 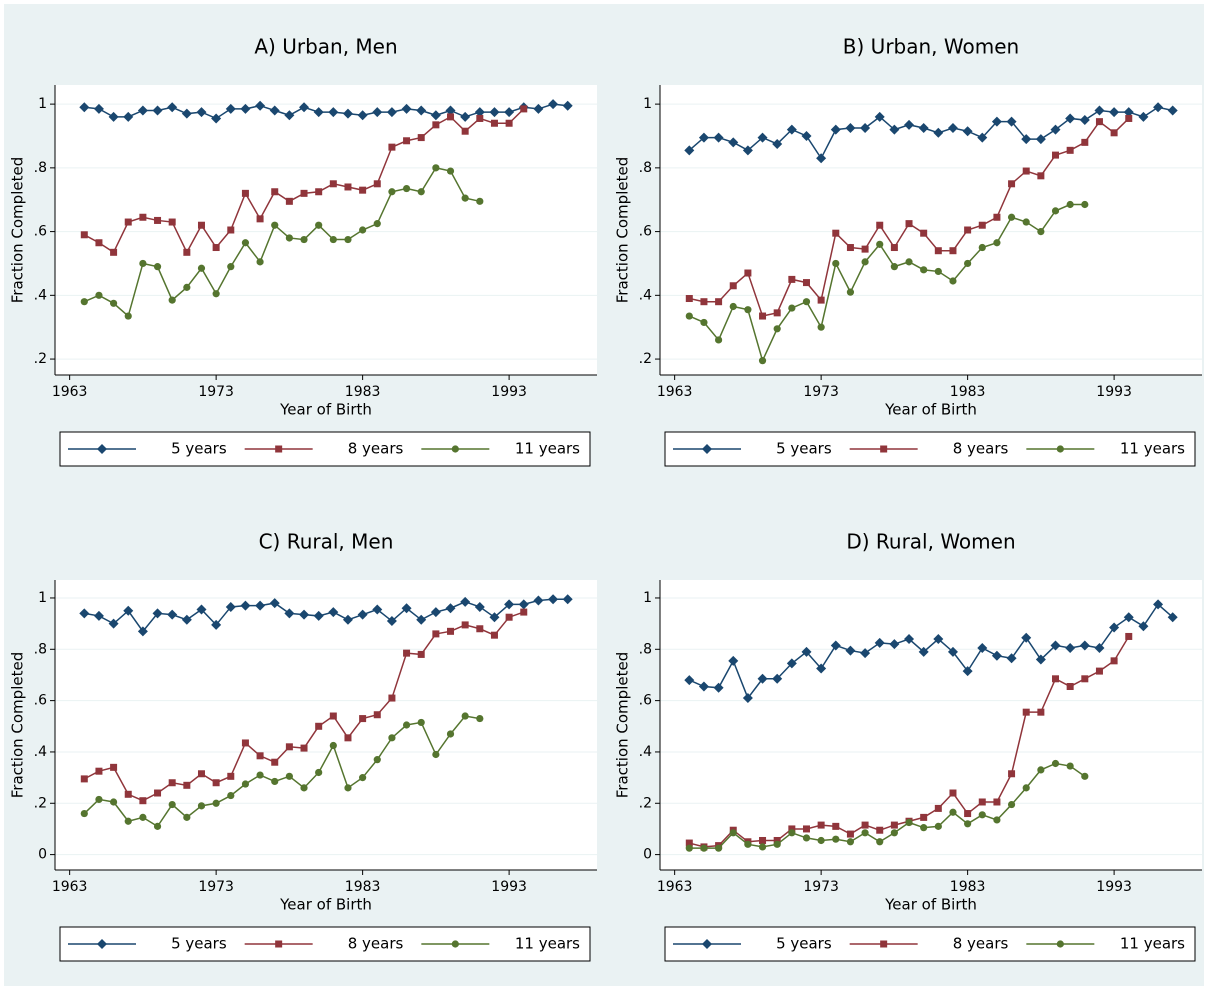 I want to click on legend-label: 5 years, so click(x=804, y=449).